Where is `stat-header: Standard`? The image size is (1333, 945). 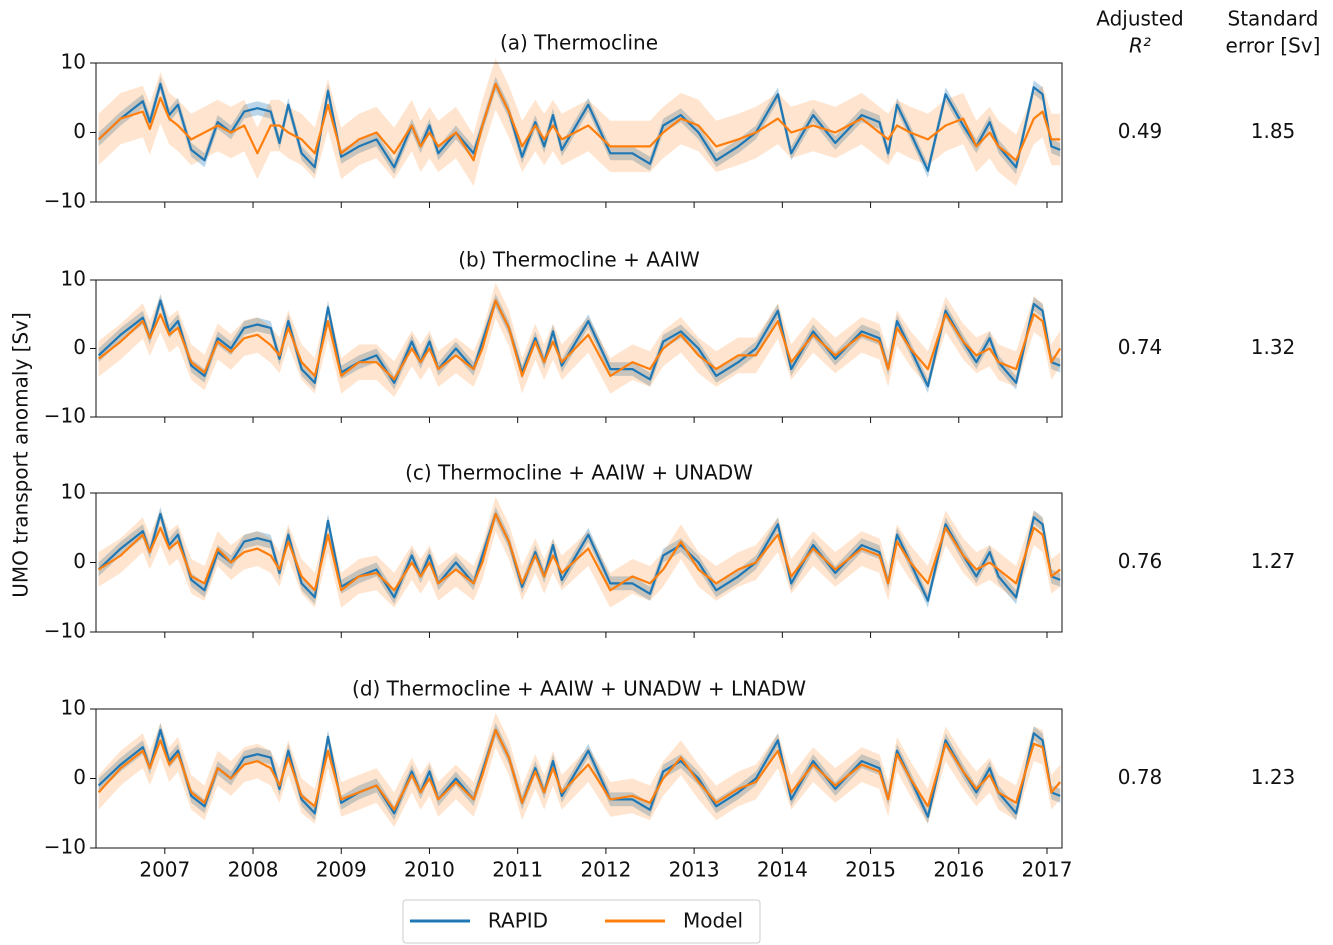
stat-header: Standard is located at coordinates (1273, 19).